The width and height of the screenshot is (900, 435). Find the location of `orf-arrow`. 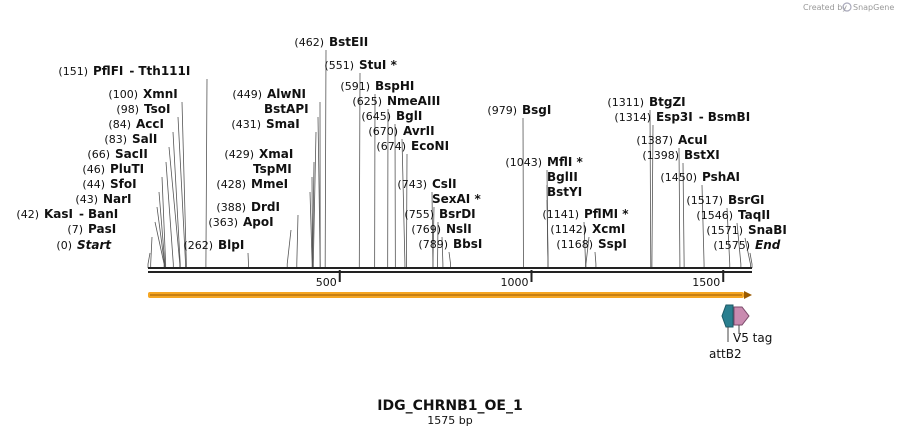

orf-arrow is located at coordinates (450, 295).